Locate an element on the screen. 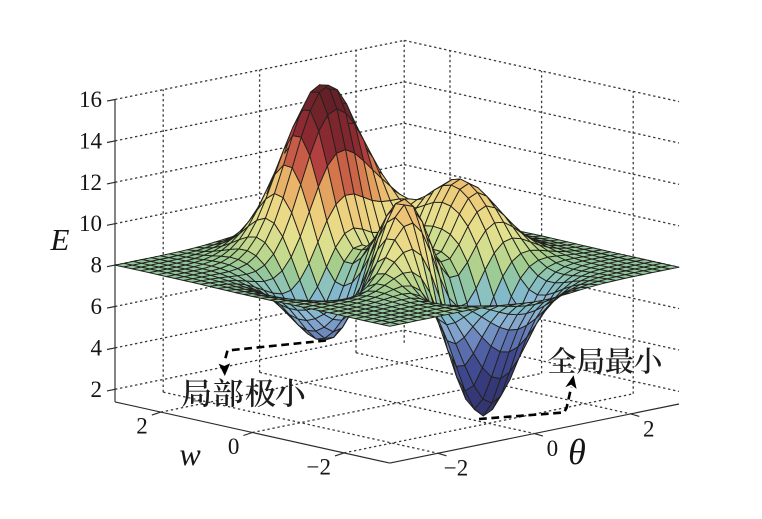 The height and width of the screenshot is (519, 762). svg-text: 12 is located at coordinates (90, 182).